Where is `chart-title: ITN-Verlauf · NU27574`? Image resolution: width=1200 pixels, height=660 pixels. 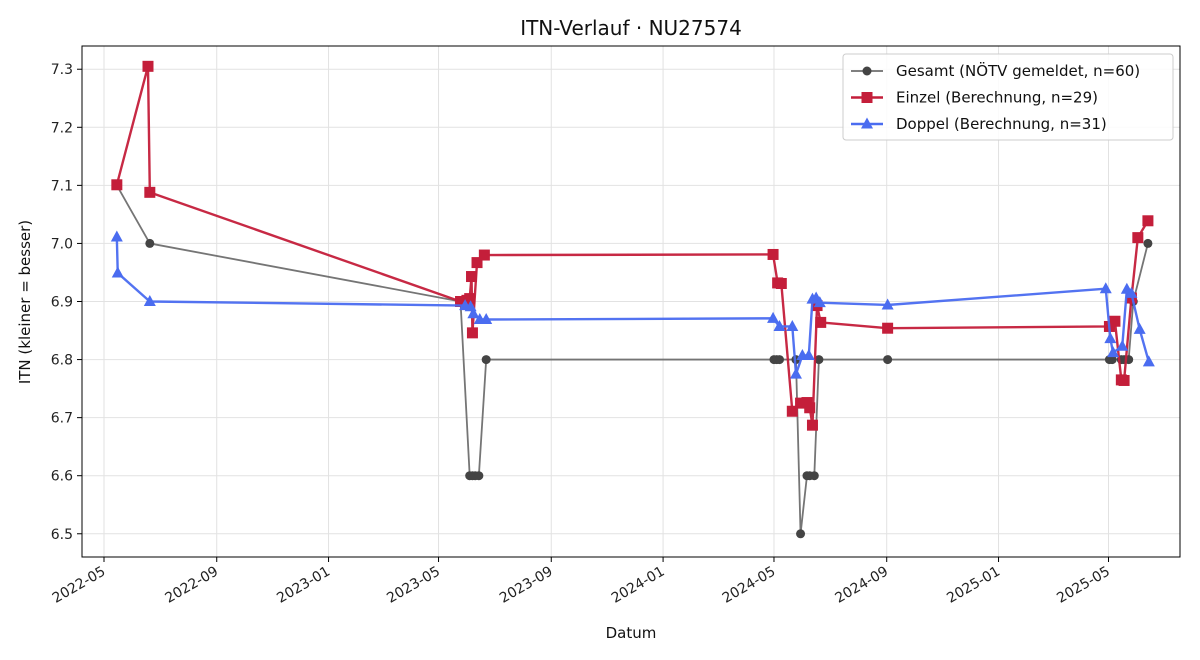 chart-title: ITN-Verlauf · NU27574 is located at coordinates (631, 28).